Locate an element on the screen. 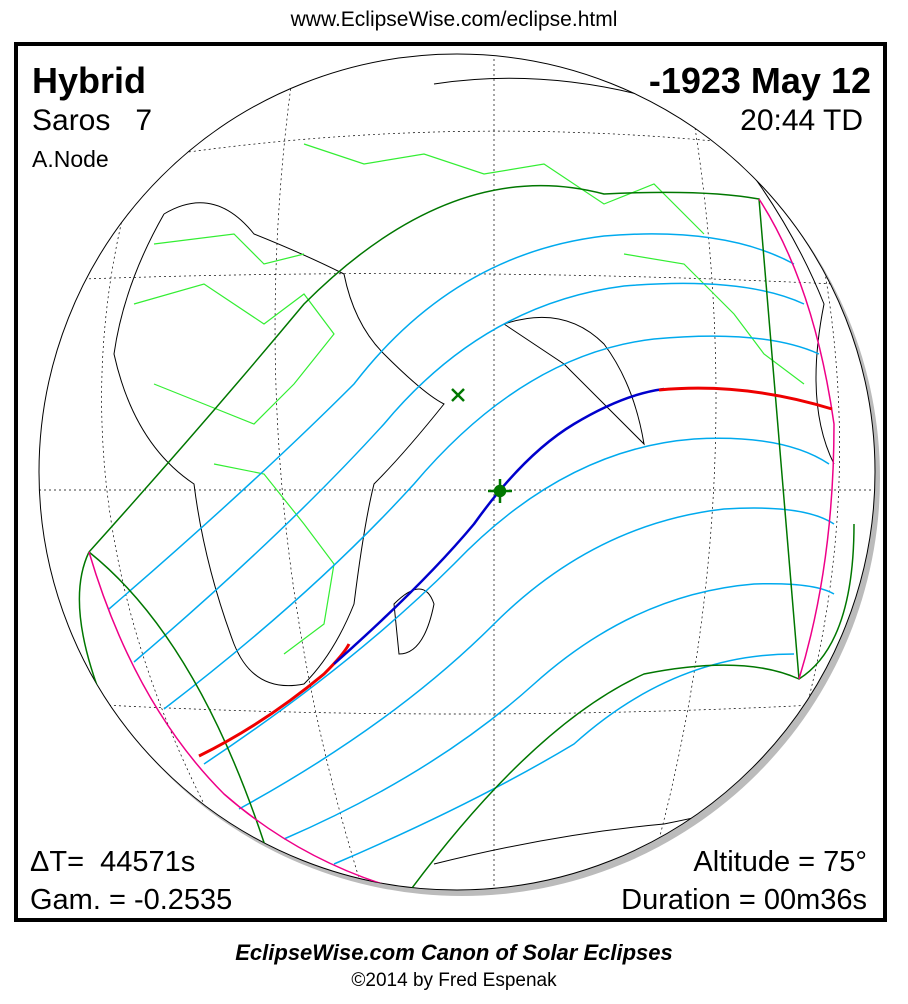 The height and width of the screenshot is (1004, 908). footer-title: EclipseWise.com Canon of Solar Eclipses is located at coordinates (454, 952).